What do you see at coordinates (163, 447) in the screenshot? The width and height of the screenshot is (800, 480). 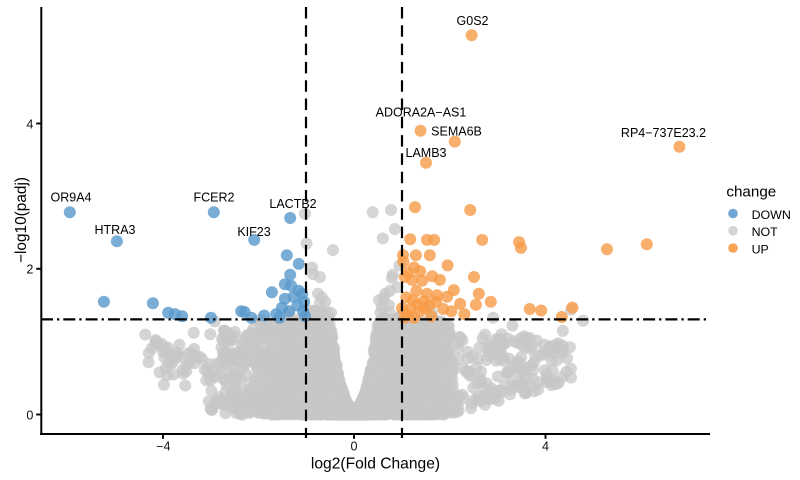 I see `svg-text: −4` at bounding box center [163, 447].